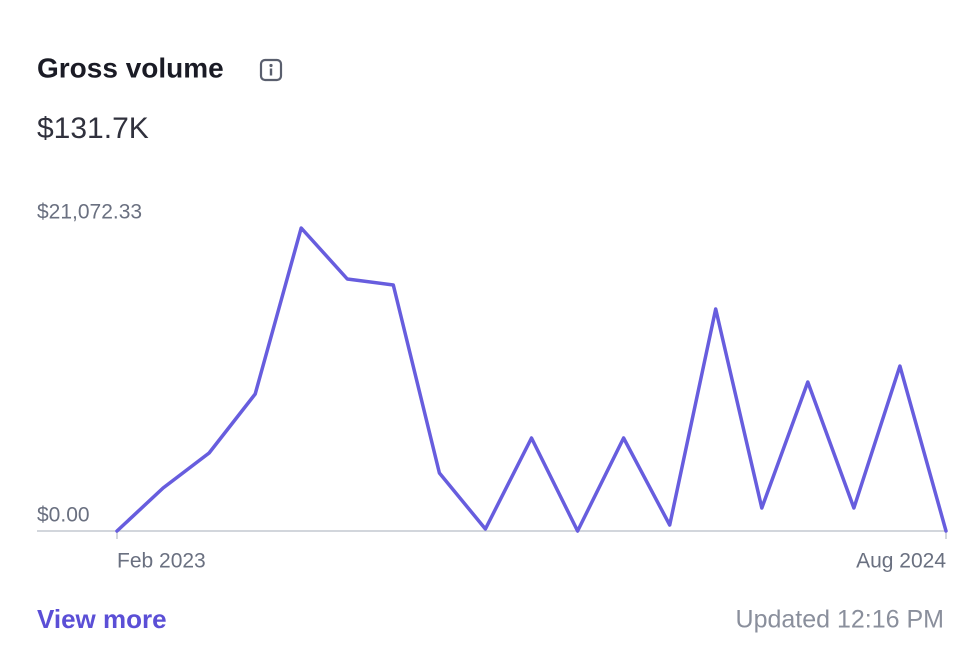 The image size is (974, 652). Describe the element at coordinates (89, 212) in the screenshot. I see `y-tick-label: $21,072.33` at that location.